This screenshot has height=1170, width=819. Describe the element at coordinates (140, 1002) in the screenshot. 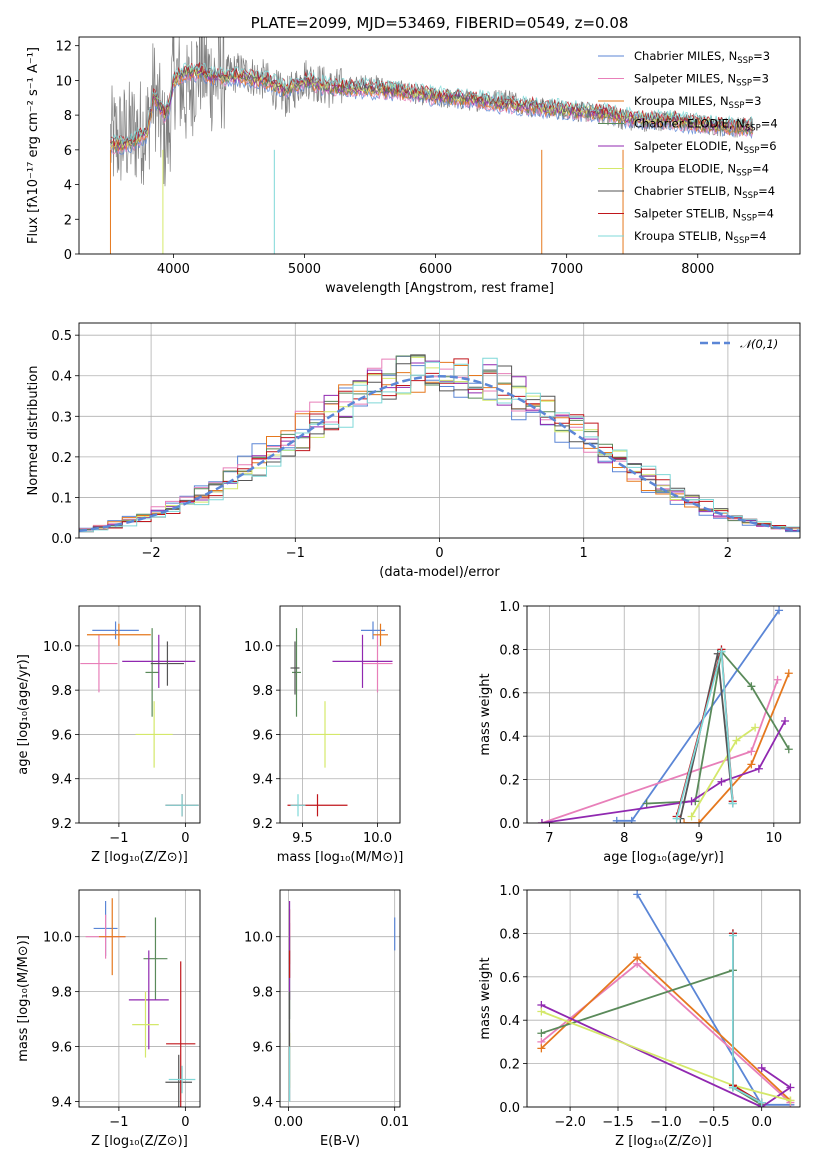

I see `errorbar-plot-area` at that location.